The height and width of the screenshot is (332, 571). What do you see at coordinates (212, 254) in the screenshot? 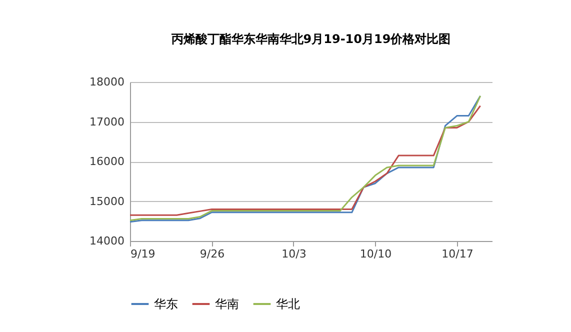
I see `x-tick-label: 9/26` at bounding box center [212, 254].